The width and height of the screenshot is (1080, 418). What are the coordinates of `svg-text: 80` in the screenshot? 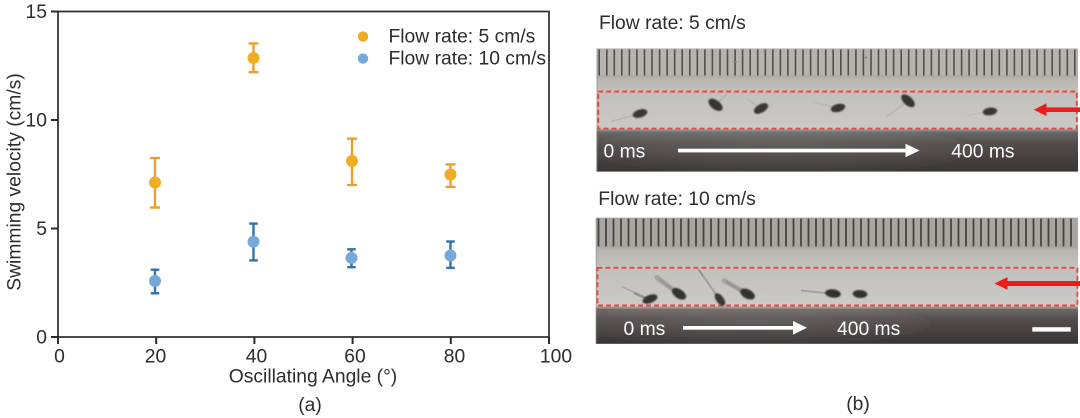 It's located at (454, 357).